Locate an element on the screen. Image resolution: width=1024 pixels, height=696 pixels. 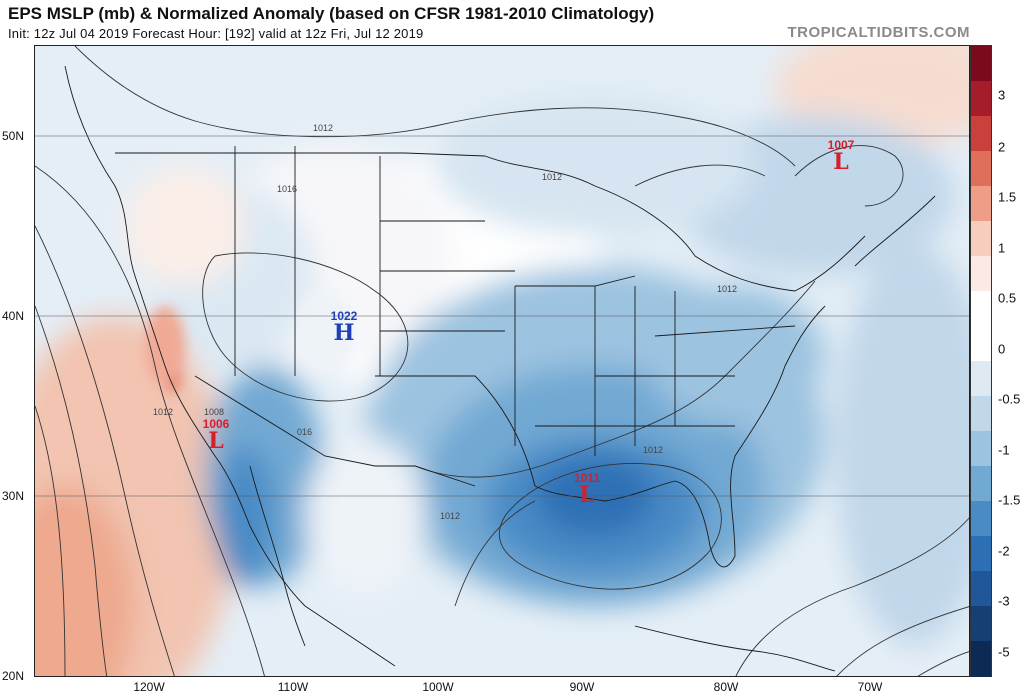
low-1006-value: 1006 is located at coordinates (216, 424).